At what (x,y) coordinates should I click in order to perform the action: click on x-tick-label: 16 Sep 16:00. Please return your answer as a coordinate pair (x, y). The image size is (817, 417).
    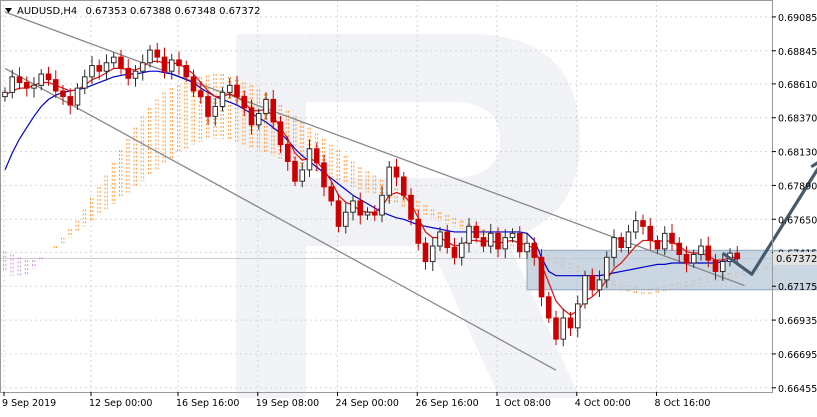
    Looking at the image, I should click on (207, 403).